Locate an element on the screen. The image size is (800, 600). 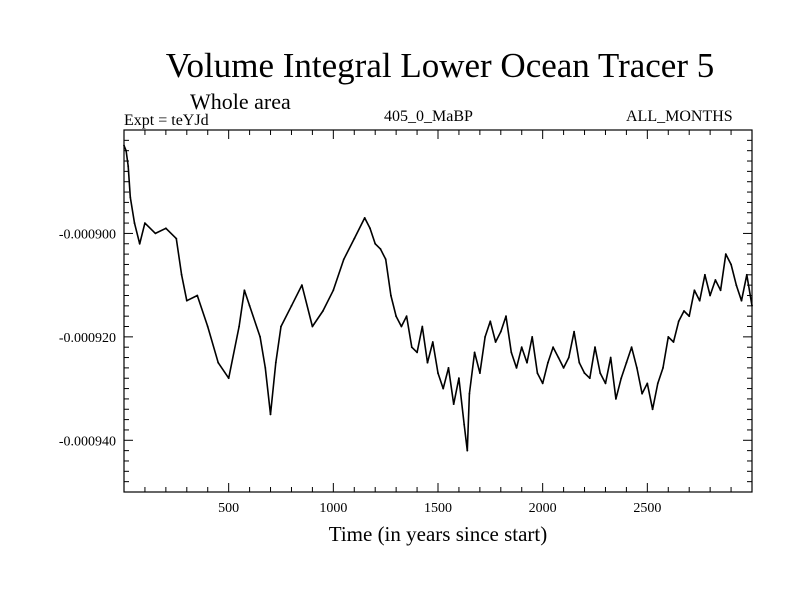
x-tick-label: 2000 is located at coordinates (543, 508).